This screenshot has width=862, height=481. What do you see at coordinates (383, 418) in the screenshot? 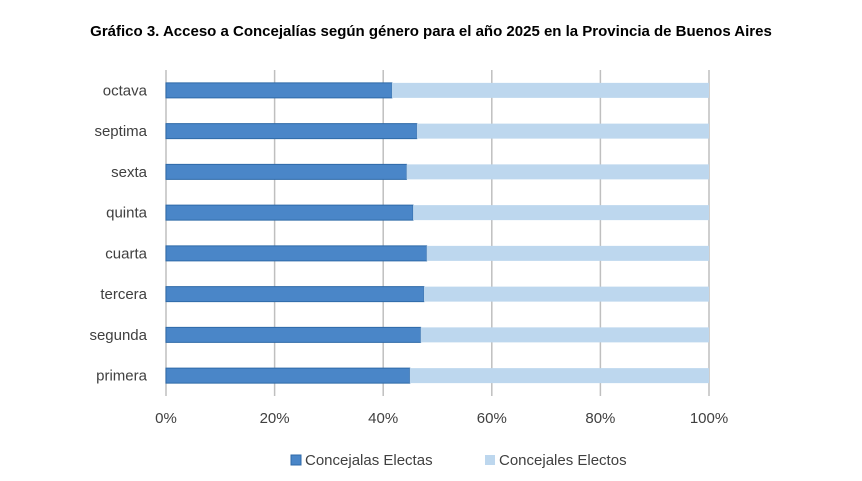
I see `x-tick-label: 40%` at bounding box center [383, 418].